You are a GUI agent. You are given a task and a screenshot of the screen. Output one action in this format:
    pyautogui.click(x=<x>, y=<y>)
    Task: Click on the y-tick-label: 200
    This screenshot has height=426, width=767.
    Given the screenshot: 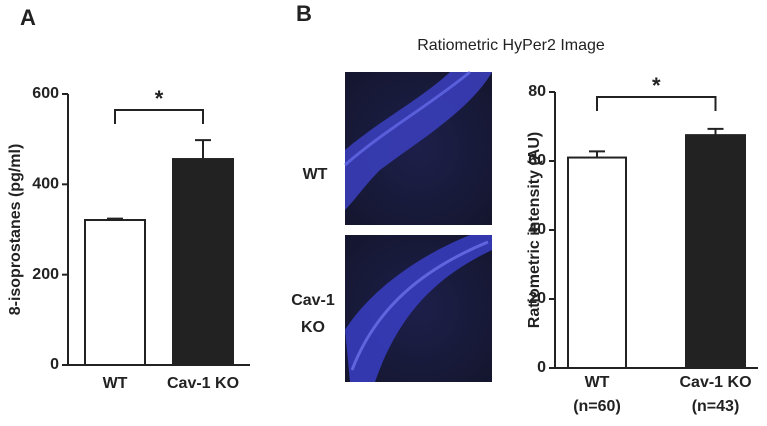 What is the action you would take?
    pyautogui.click(x=45, y=274)
    